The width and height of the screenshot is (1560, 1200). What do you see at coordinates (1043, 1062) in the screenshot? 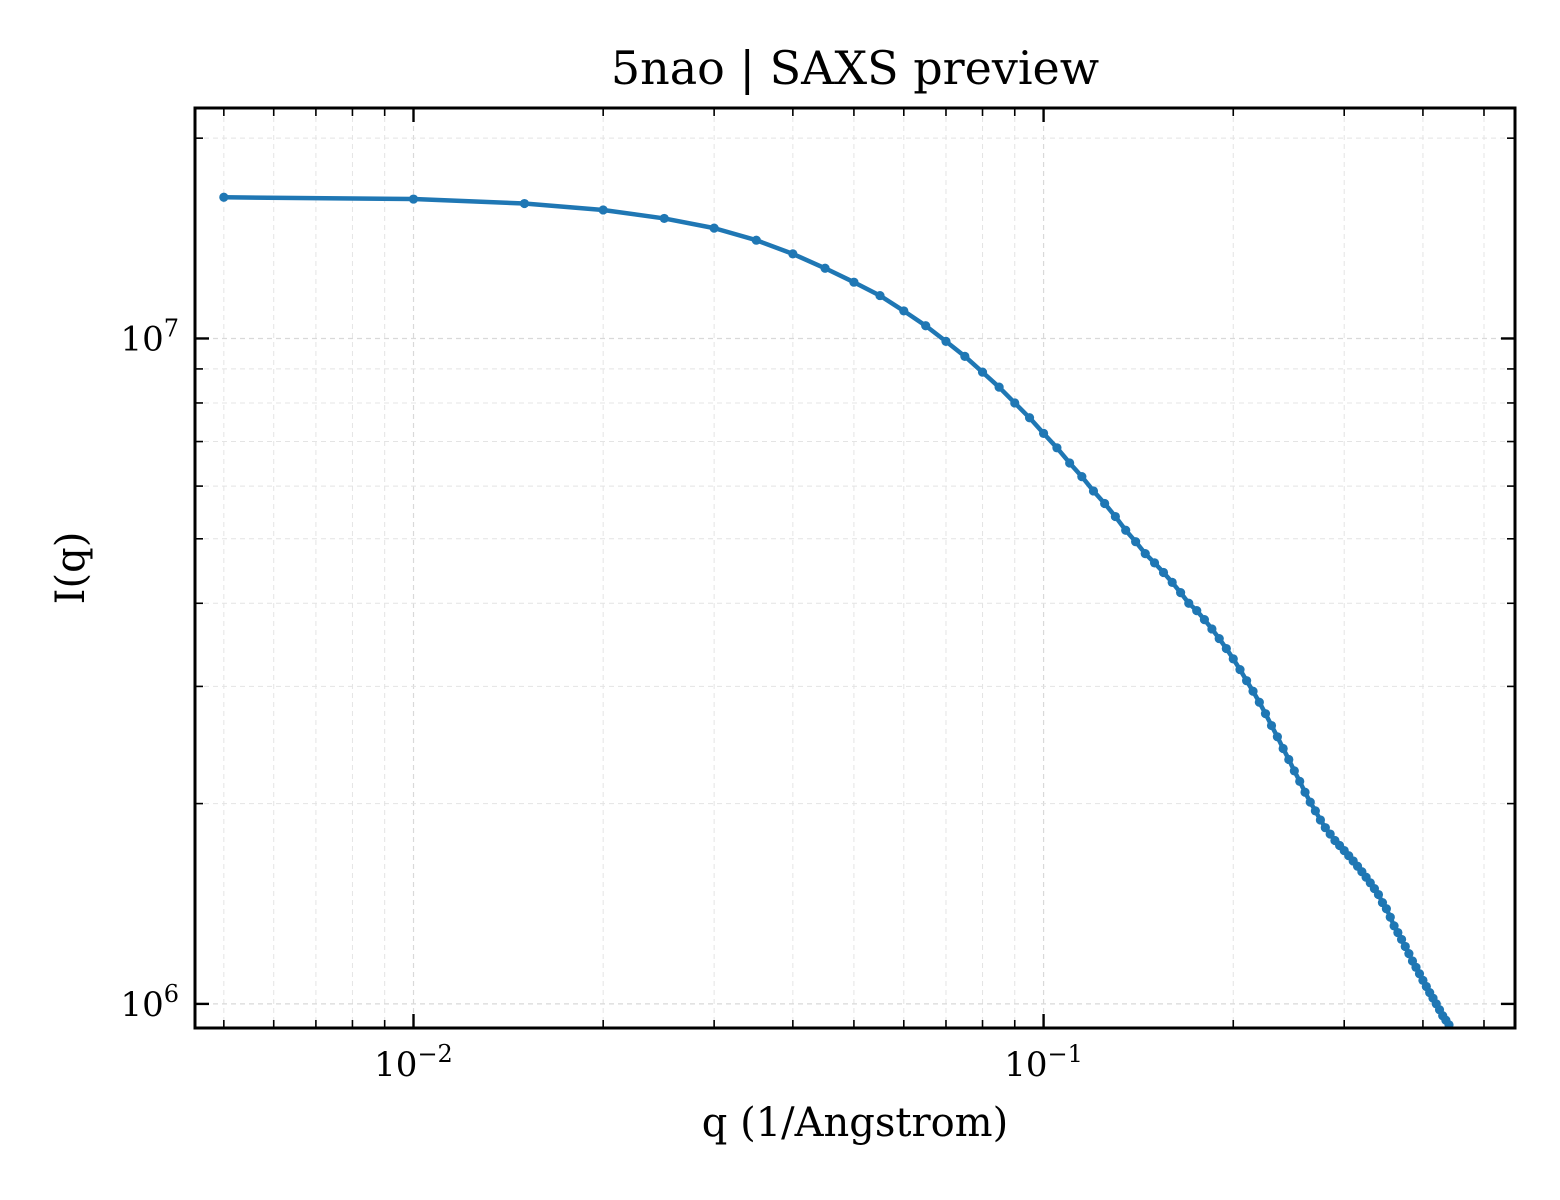
I see `x-tick-label: 10⁻¹` at bounding box center [1043, 1062].